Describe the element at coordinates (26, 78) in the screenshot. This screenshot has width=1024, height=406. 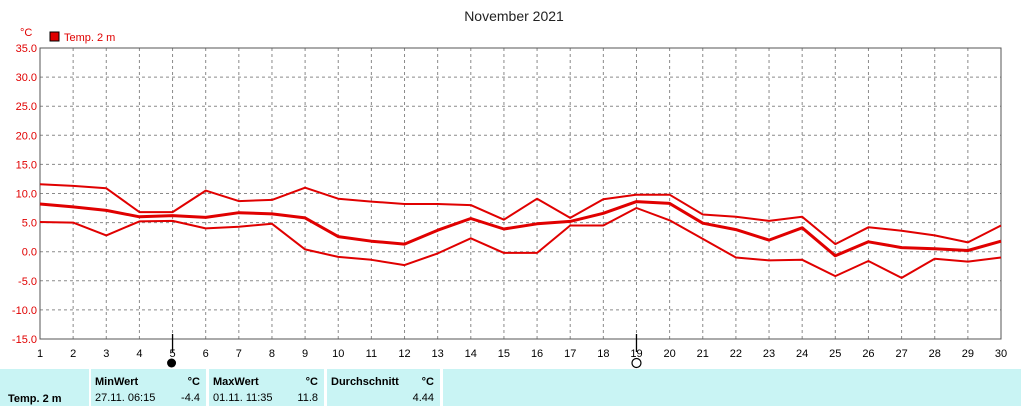
I see `y-tick-label: 30.0` at that location.